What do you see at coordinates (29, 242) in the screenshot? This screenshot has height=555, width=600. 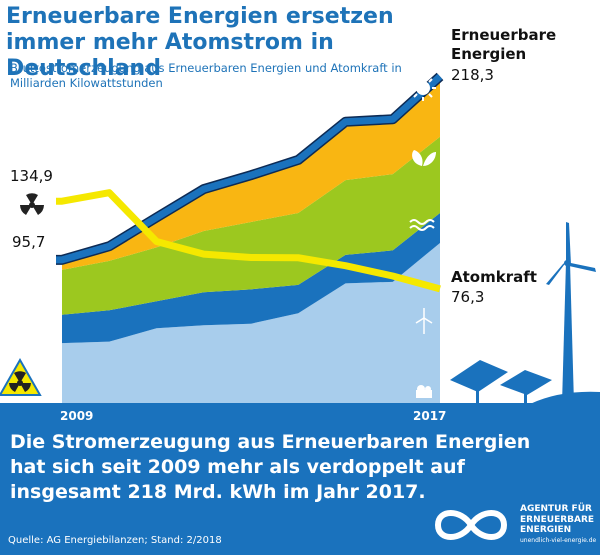 I see `renewables-start-value: 95,7` at bounding box center [29, 242].